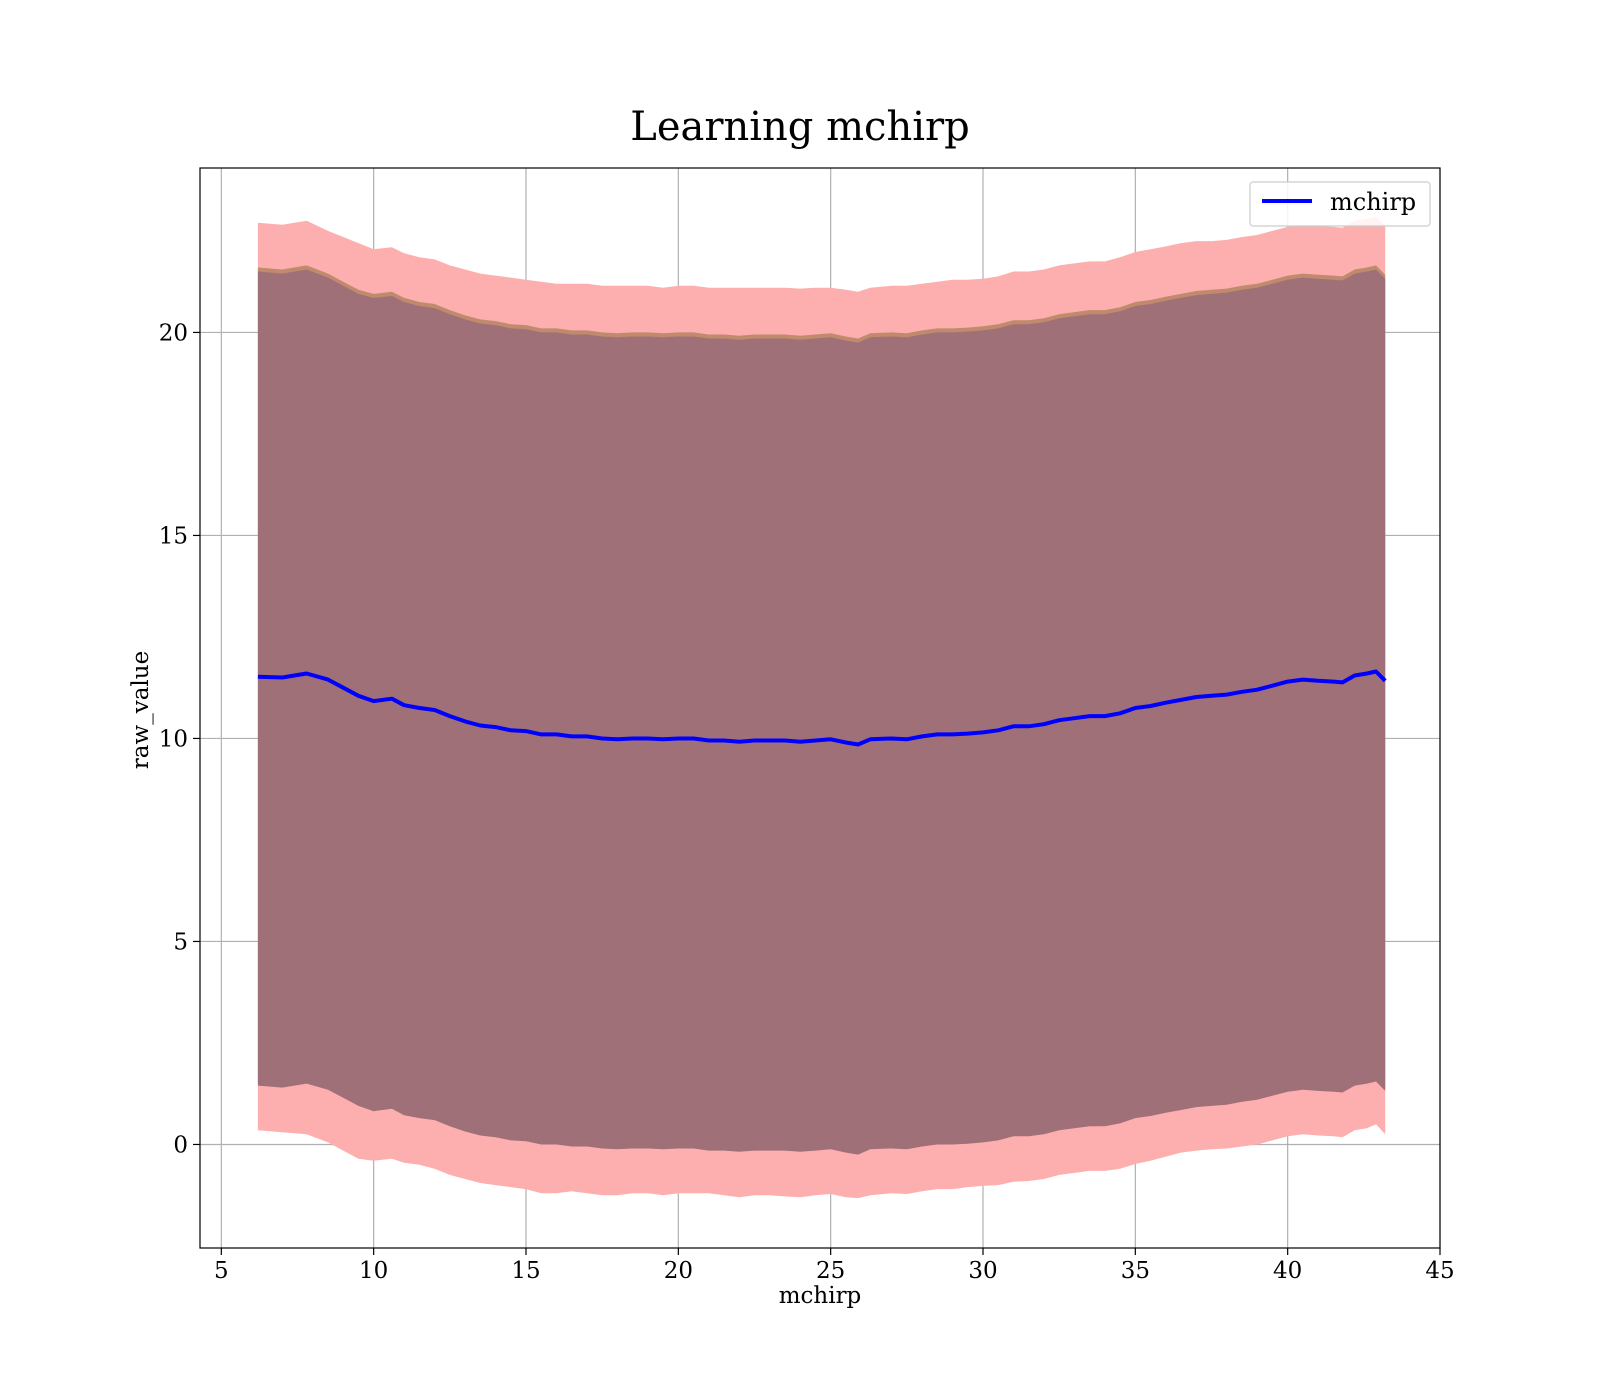 This screenshot has height=1400, width=1600. What do you see at coordinates (173, 536) in the screenshot?
I see `y-tick-label: 15` at bounding box center [173, 536].